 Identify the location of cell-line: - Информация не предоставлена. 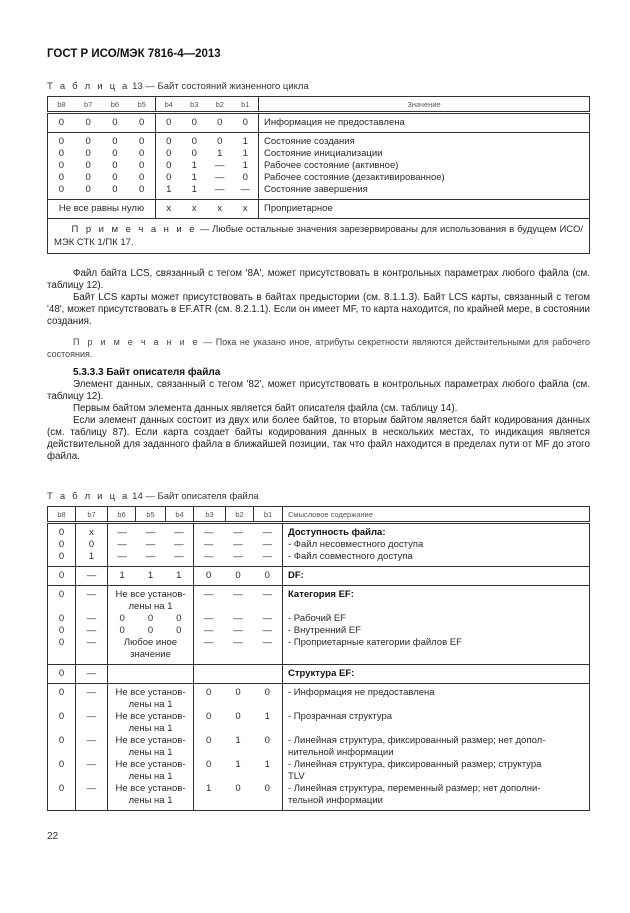
(361, 692).